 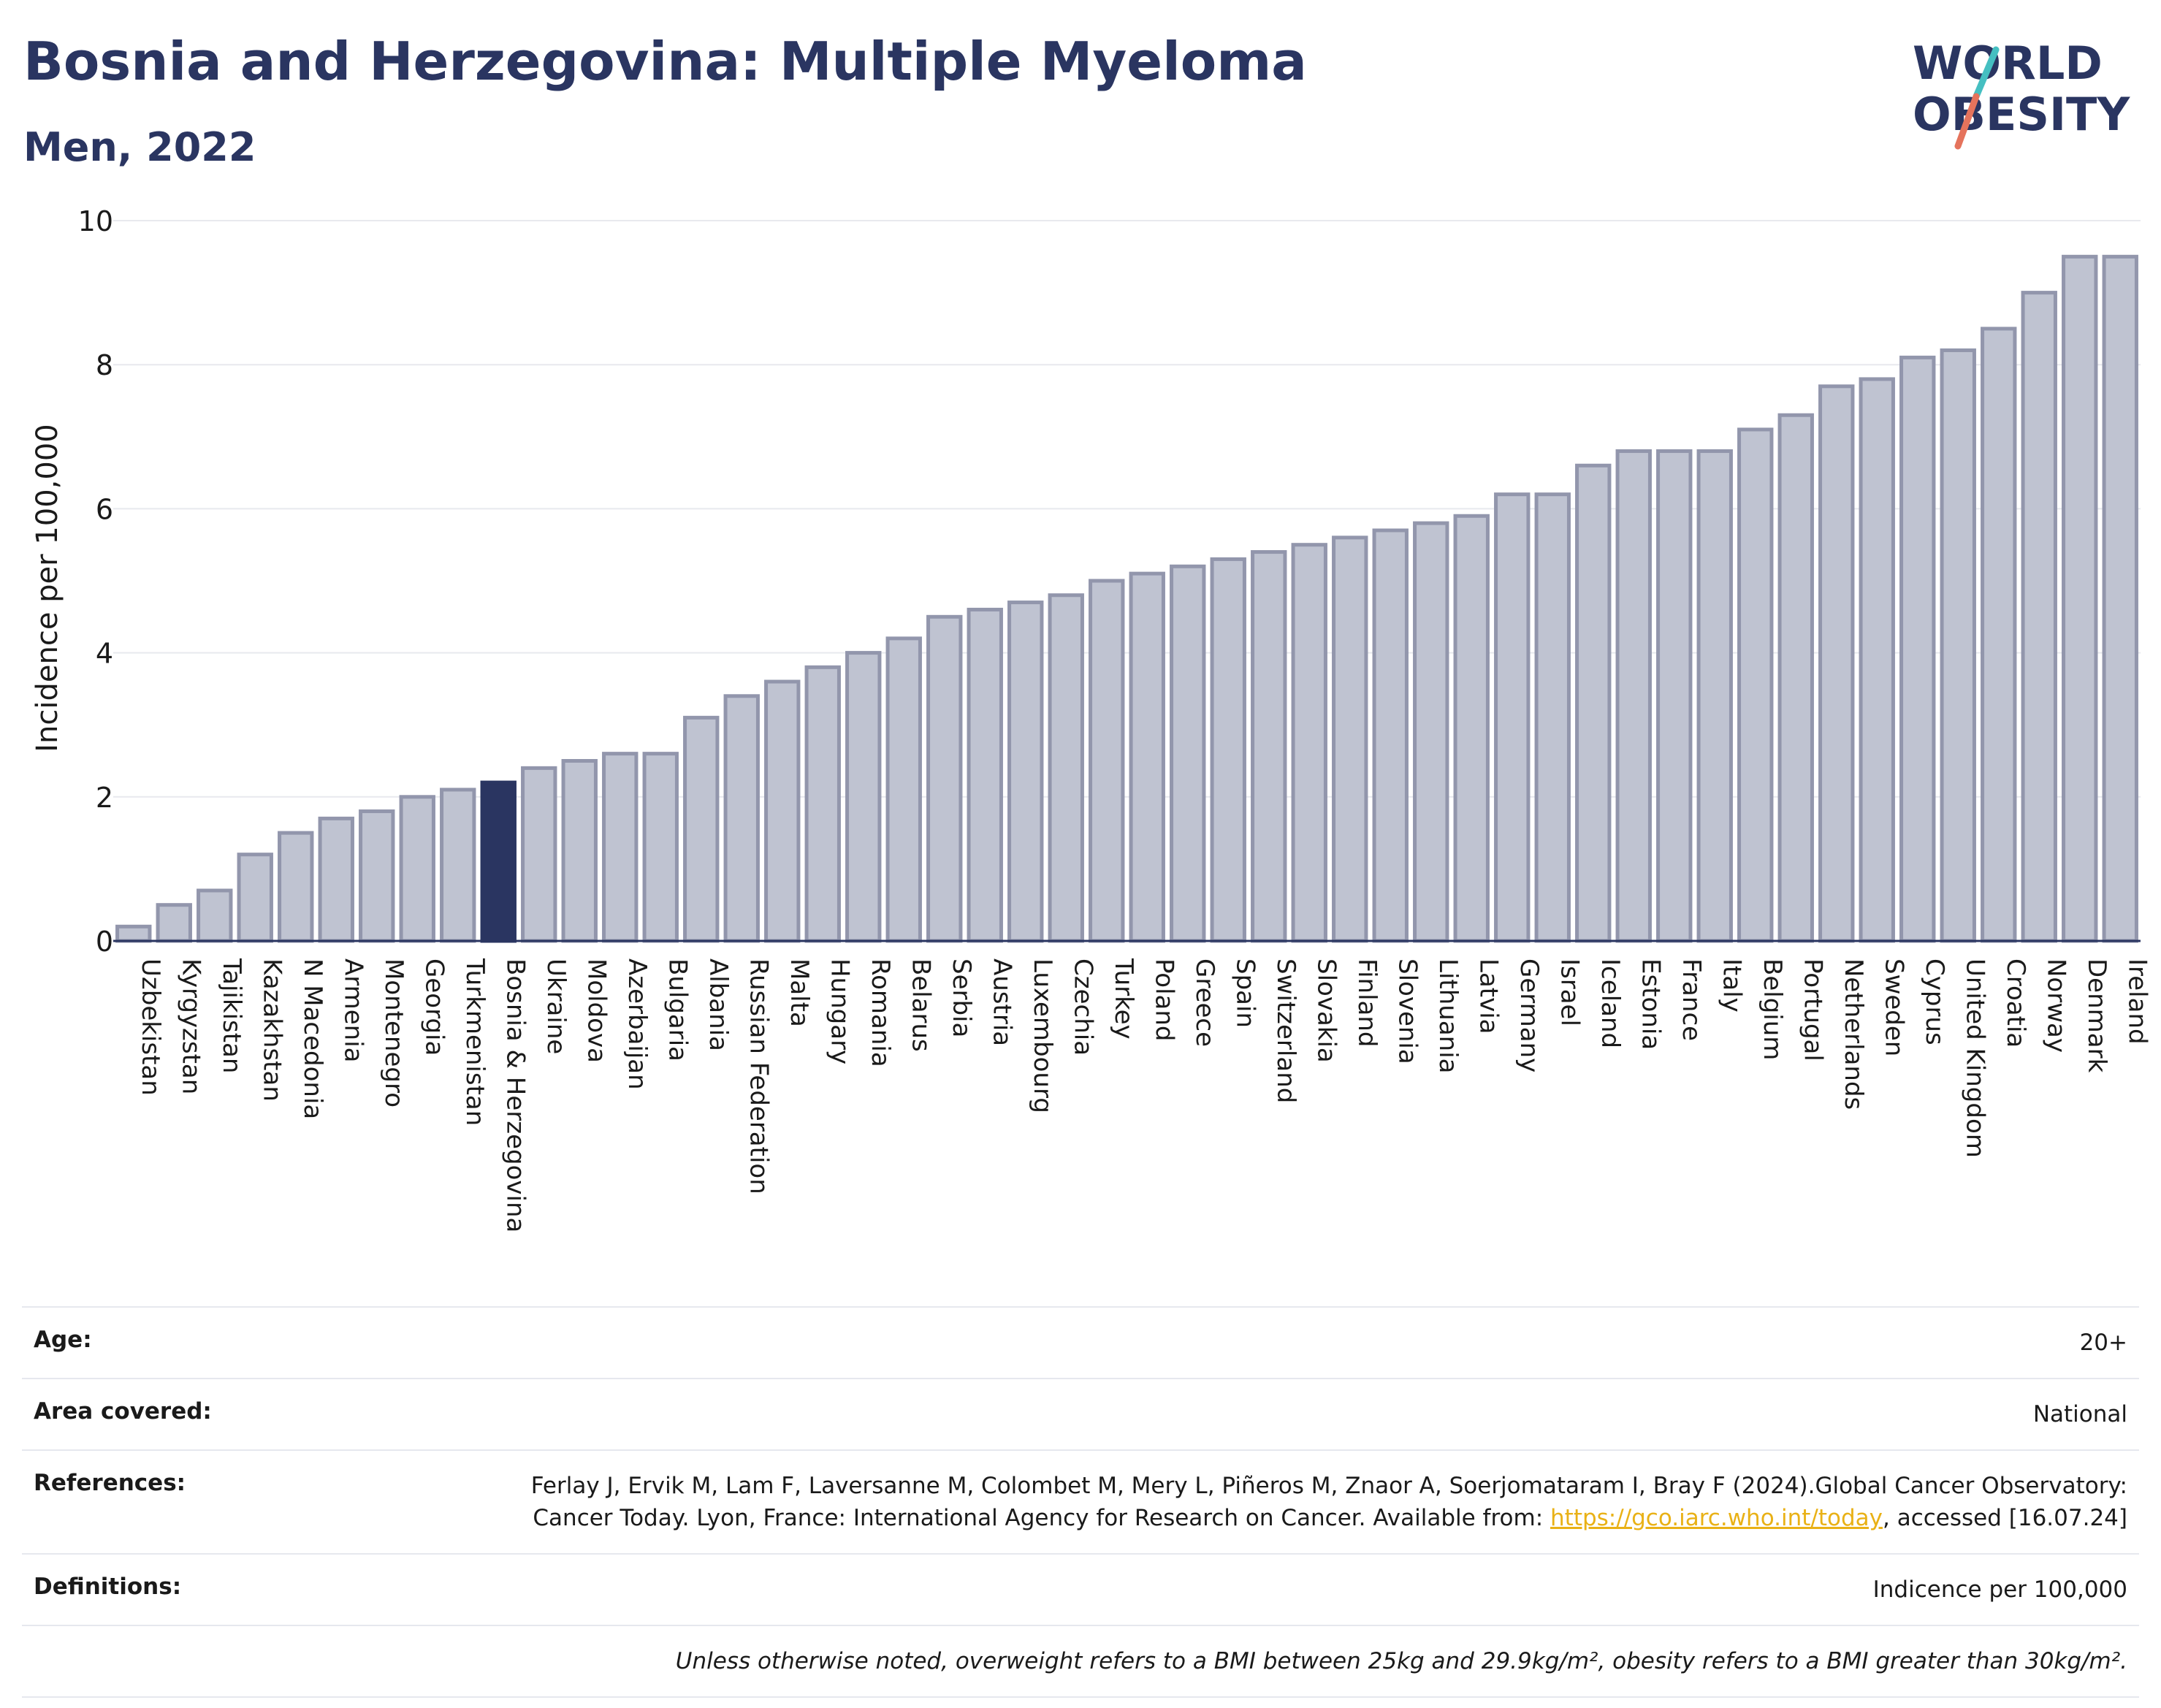 What do you see at coordinates (96, 221) in the screenshot?
I see `y-tick-label: 10` at bounding box center [96, 221].